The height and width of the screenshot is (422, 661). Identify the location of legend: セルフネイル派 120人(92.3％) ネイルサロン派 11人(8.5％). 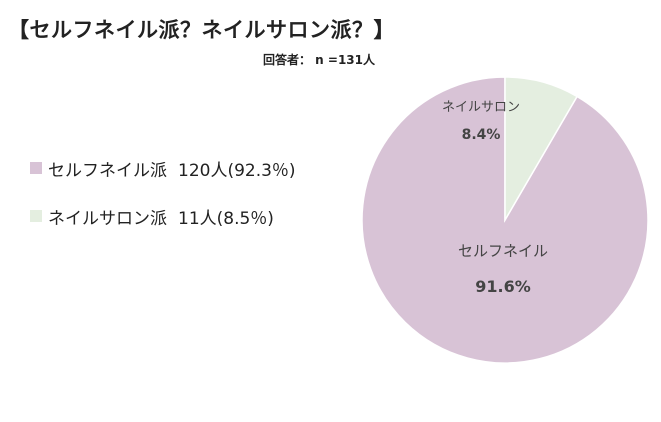
(163, 204).